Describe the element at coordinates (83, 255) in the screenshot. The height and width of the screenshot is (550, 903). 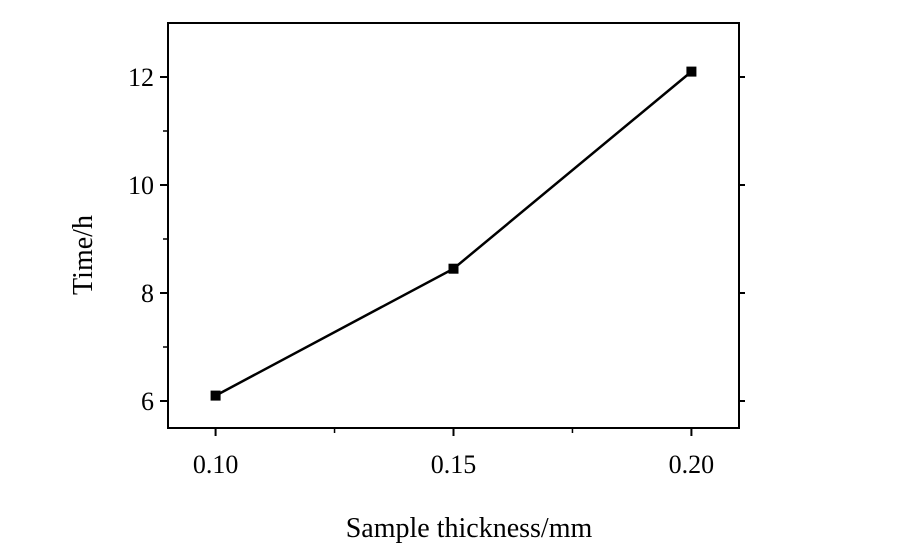
I see `y-axis-title: Time/h` at that location.